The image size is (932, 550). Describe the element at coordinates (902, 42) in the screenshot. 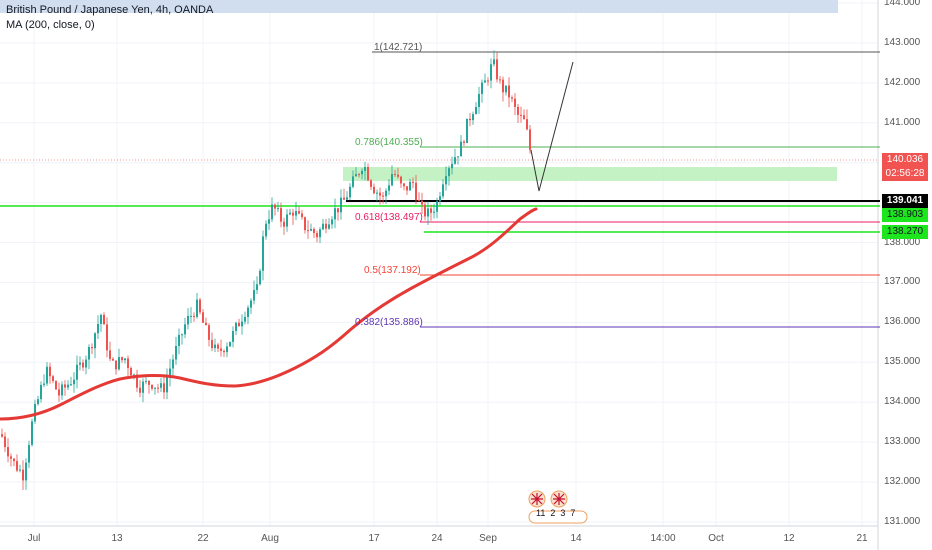

I see `price-axis-label: 143.000` at that location.